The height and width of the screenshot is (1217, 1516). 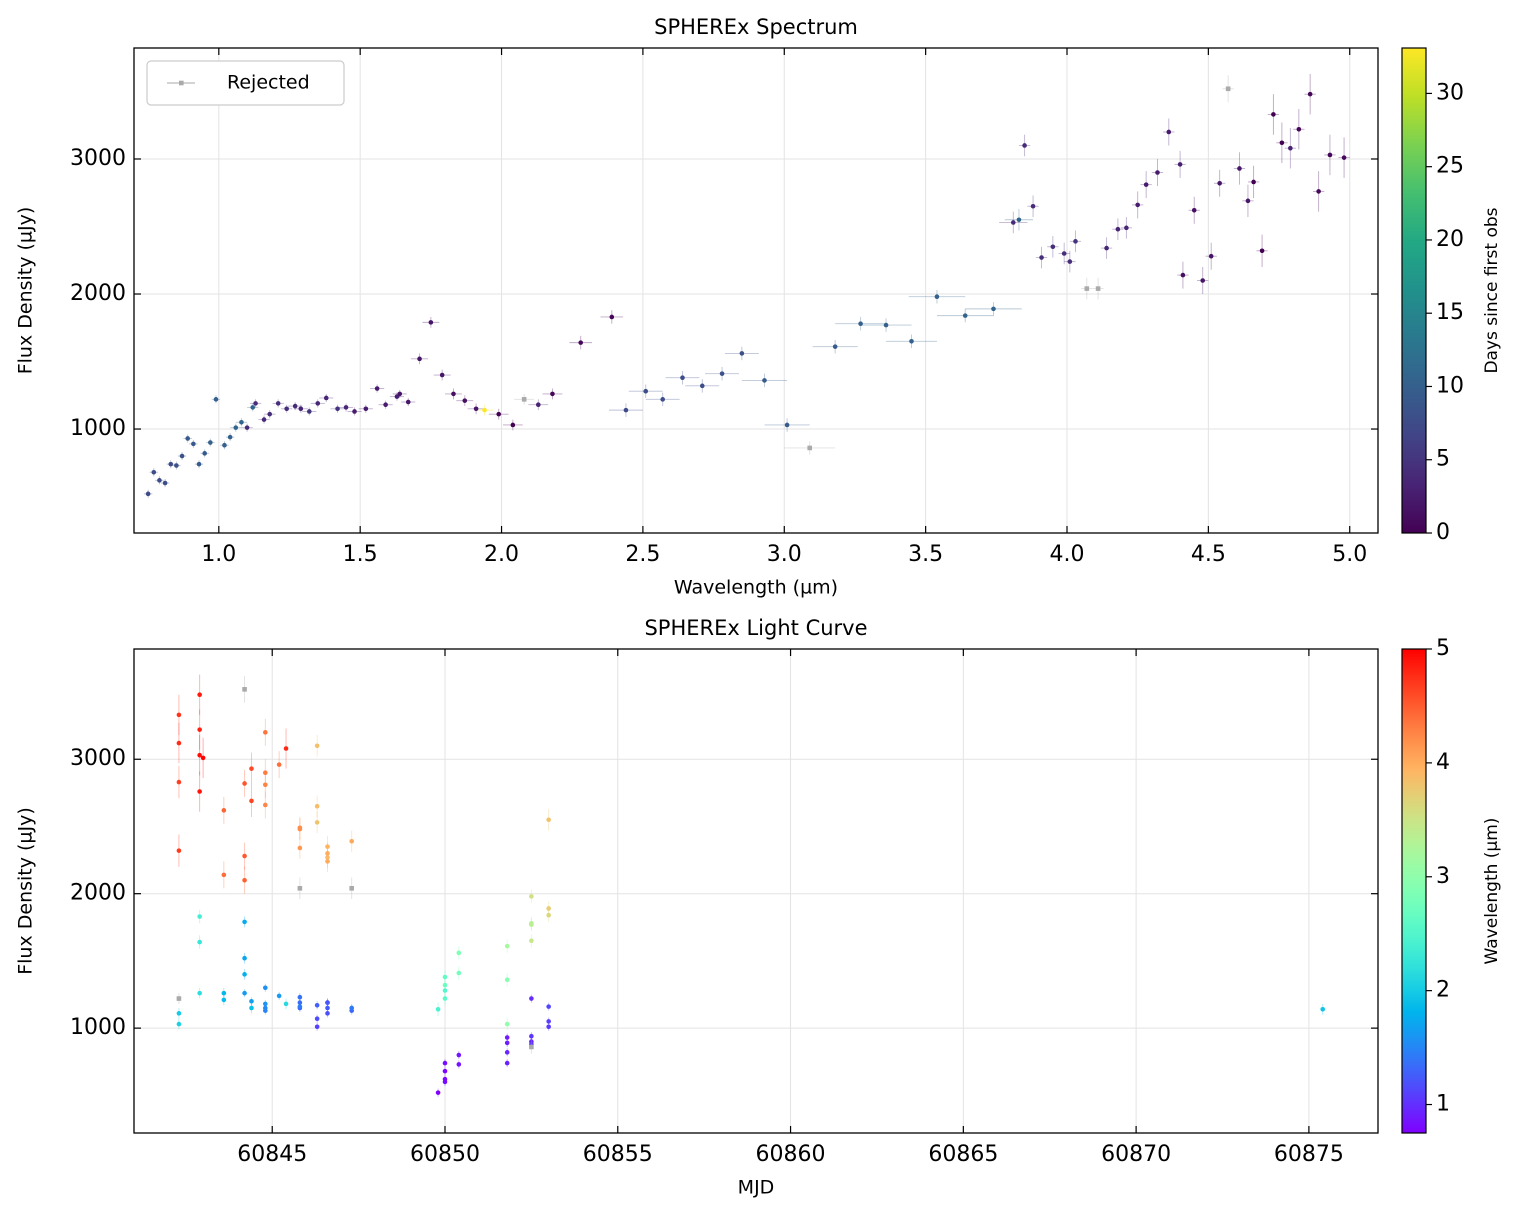 I want to click on x-axis-label: Wavelength (µm), so click(x=756, y=588).